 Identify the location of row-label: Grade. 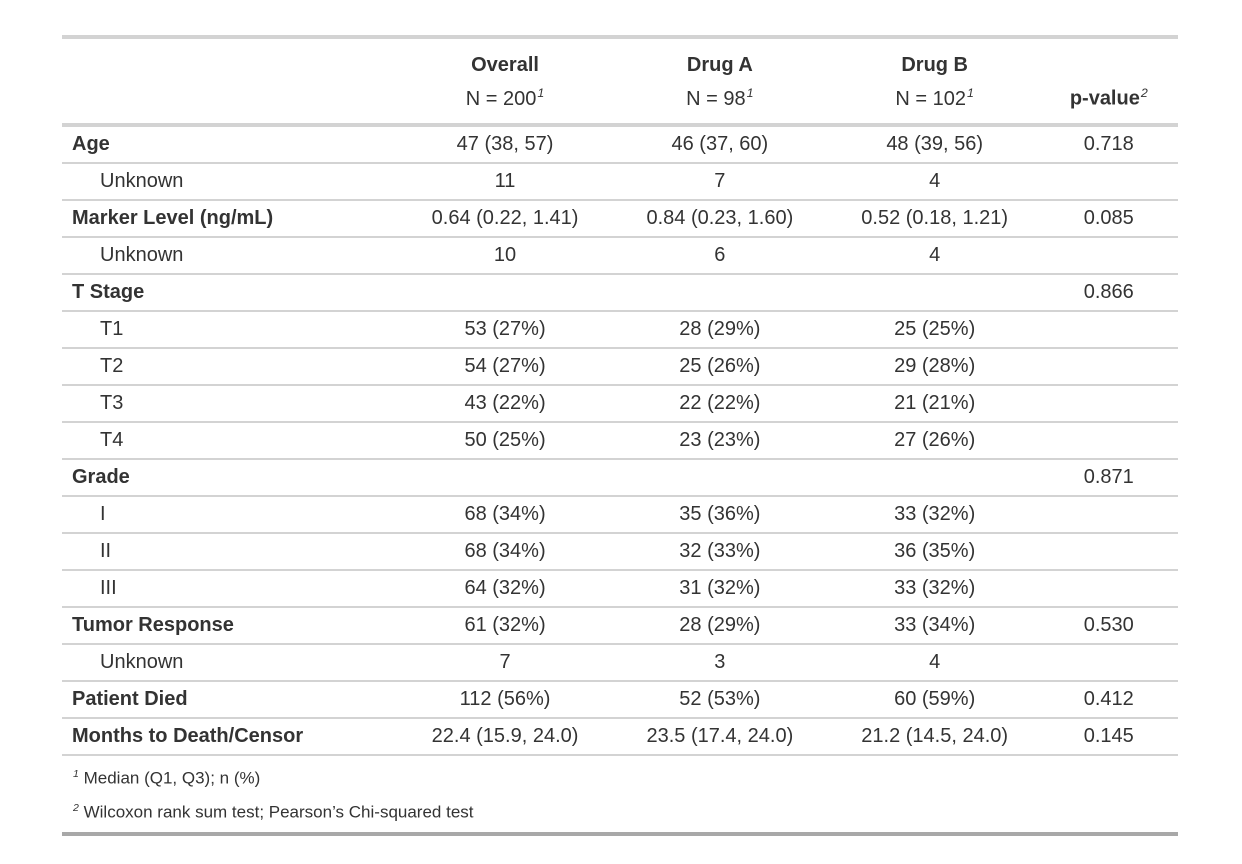
(231, 476).